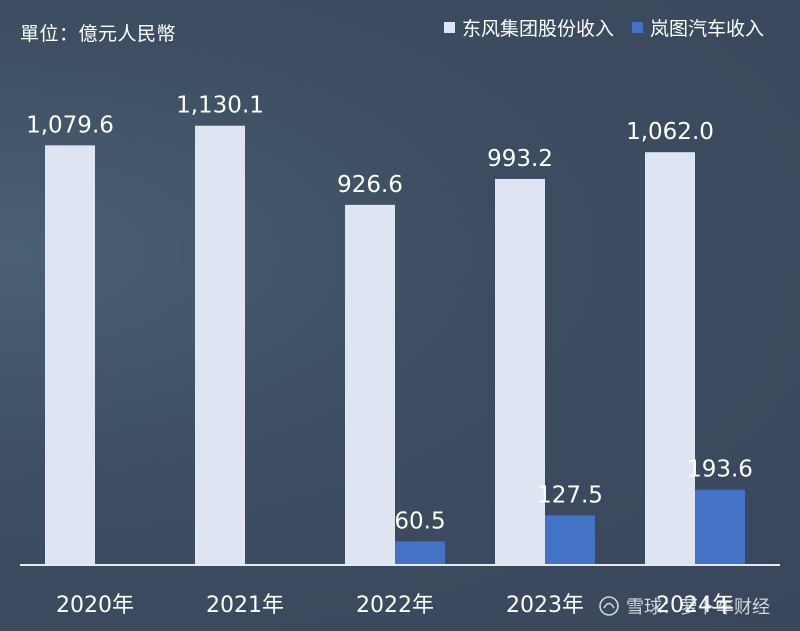 This screenshot has width=800, height=631. Describe the element at coordinates (98, 34) in the screenshot. I see `unit-label: 單位：億元人民幣` at that location.